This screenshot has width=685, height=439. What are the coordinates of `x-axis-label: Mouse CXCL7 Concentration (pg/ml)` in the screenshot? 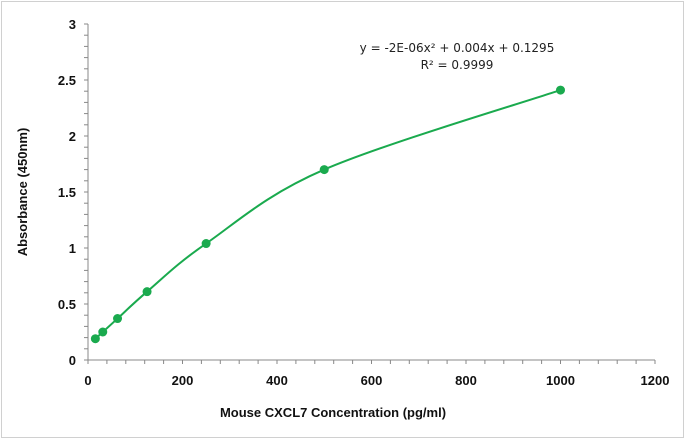 It's located at (333, 412).